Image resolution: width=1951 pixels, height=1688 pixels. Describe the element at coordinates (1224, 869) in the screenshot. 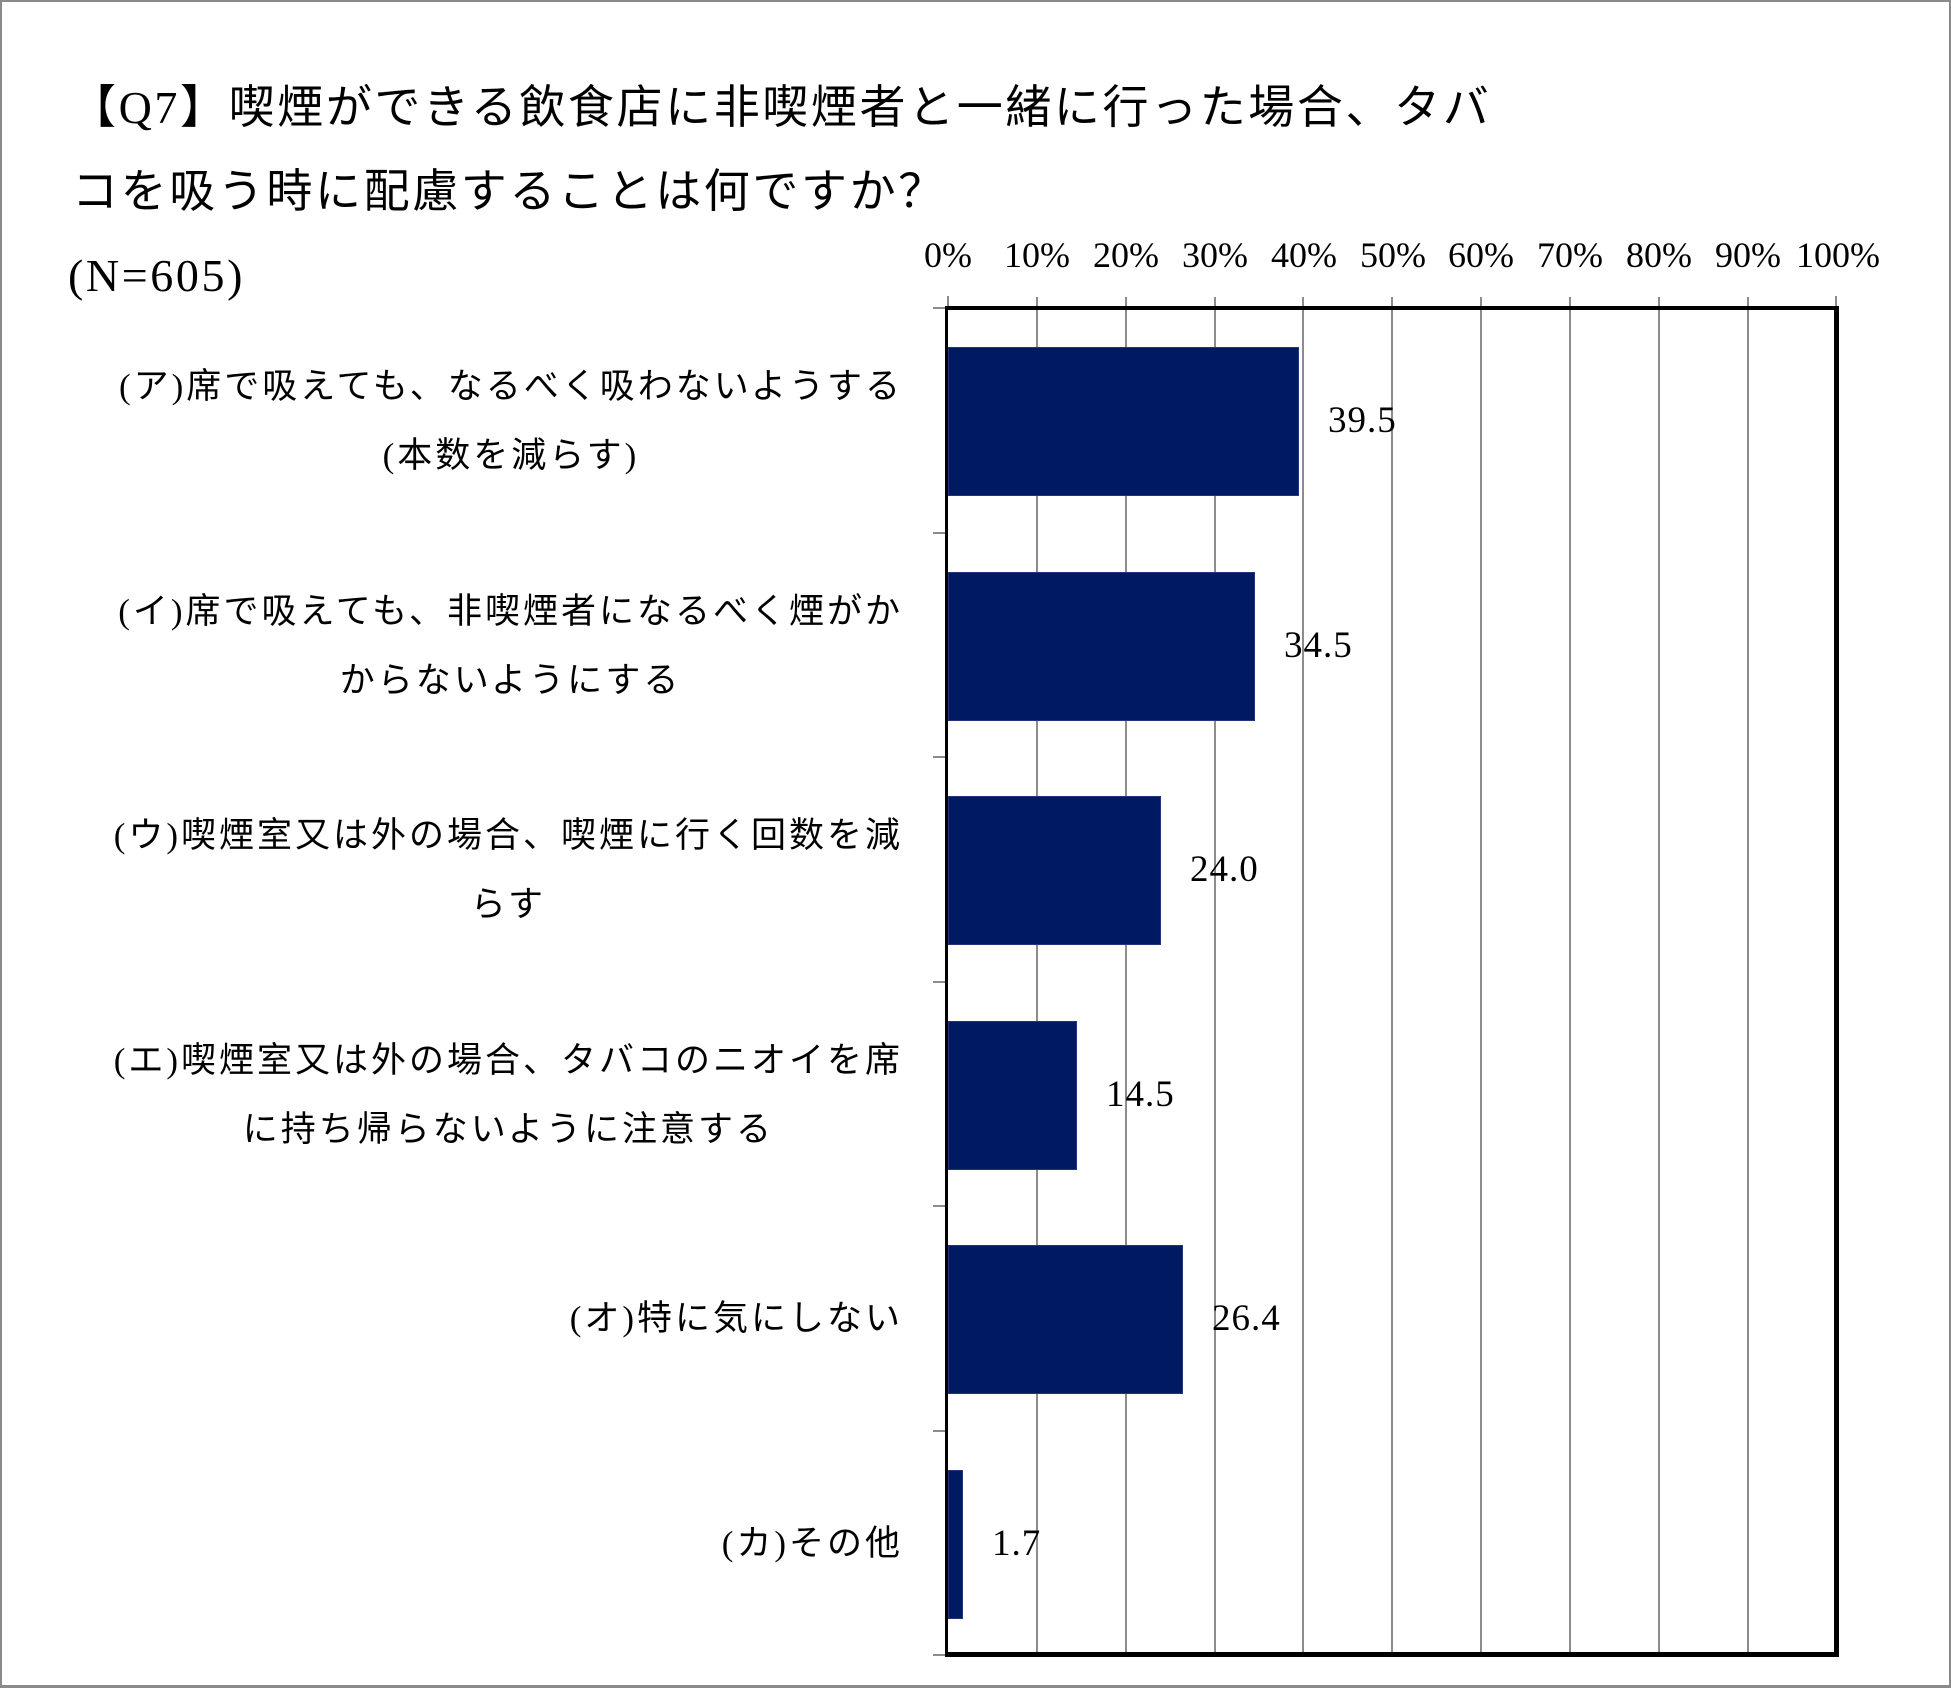

I see `value-label: 24.0` at that location.